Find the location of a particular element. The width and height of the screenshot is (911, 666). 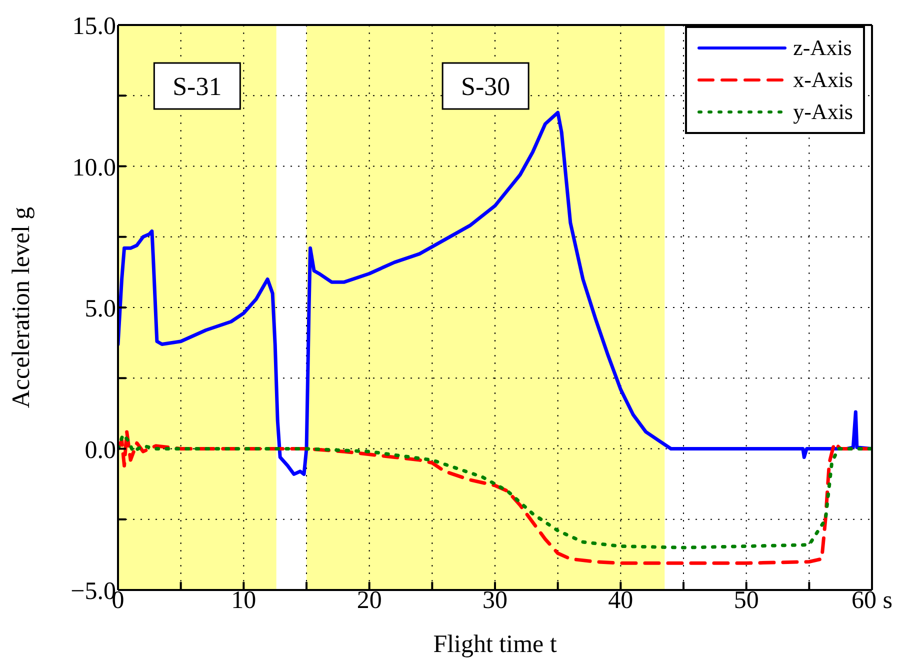

y-tick-label: 0.0 is located at coordinates (100, 450).